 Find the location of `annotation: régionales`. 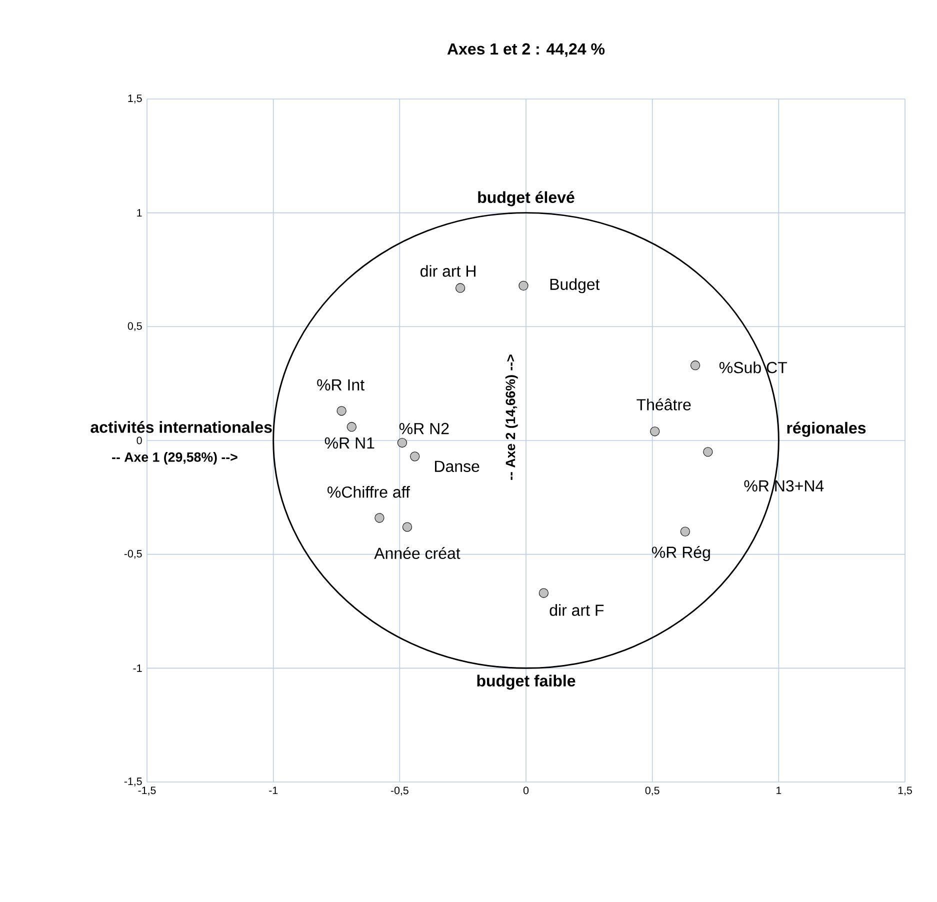

annotation: régionales is located at coordinates (826, 429).